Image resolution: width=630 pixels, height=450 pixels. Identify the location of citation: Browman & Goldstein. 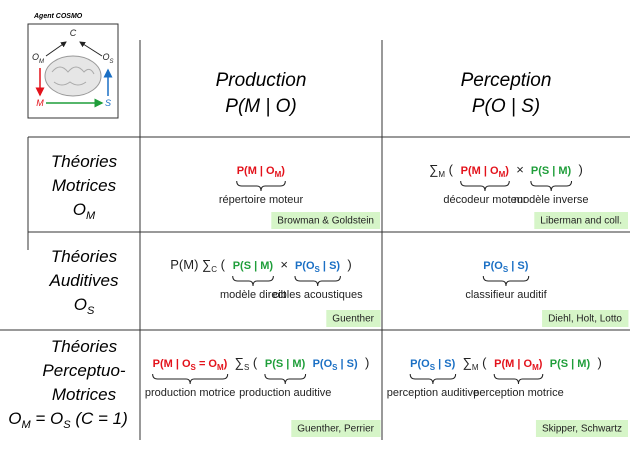
(325, 221).